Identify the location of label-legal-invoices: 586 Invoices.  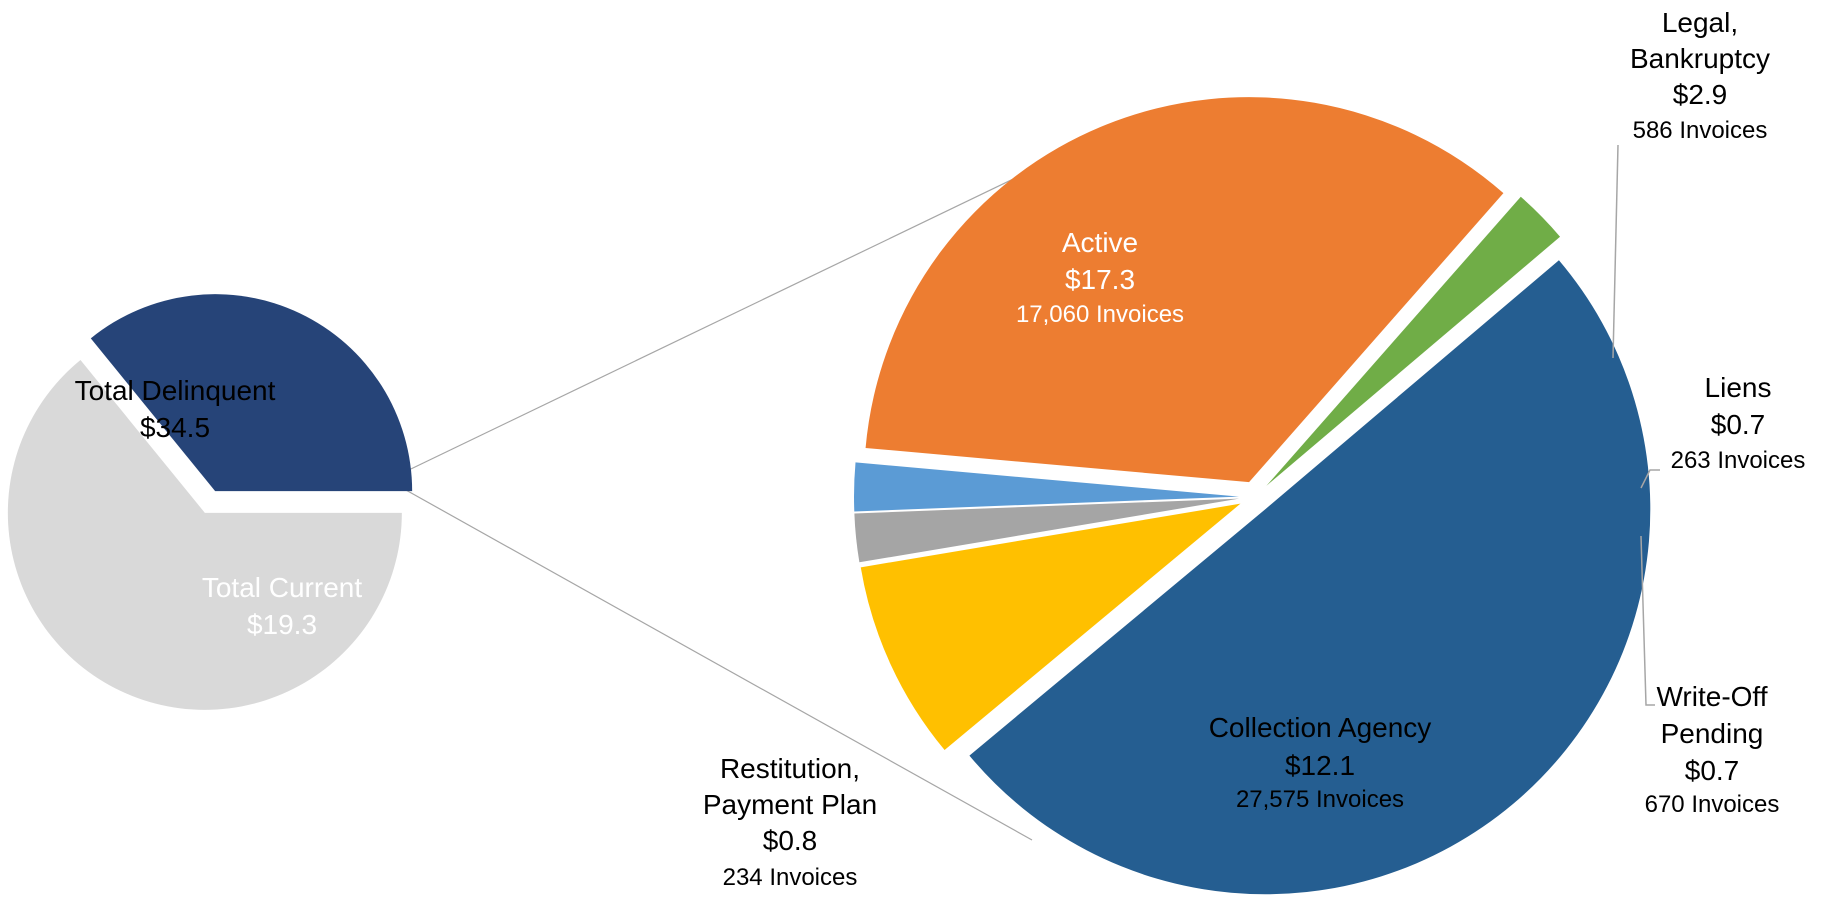
(1700, 130).